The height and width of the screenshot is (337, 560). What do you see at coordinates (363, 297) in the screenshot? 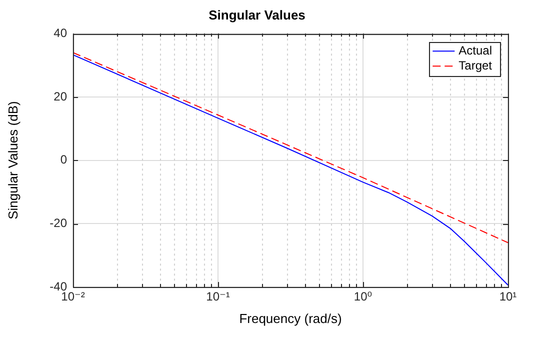
I see `x-tick-label: 10⁰` at bounding box center [363, 297].